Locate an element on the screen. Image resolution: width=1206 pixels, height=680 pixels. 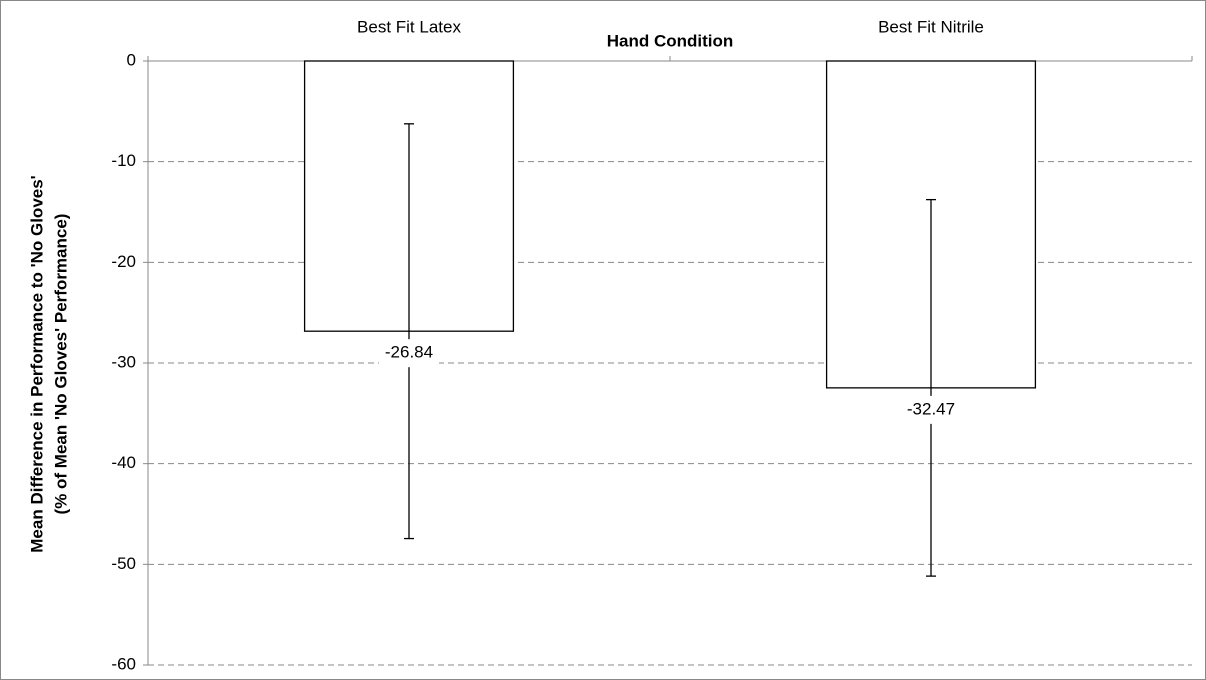
y-tick-label: -20 is located at coordinates (123, 261).